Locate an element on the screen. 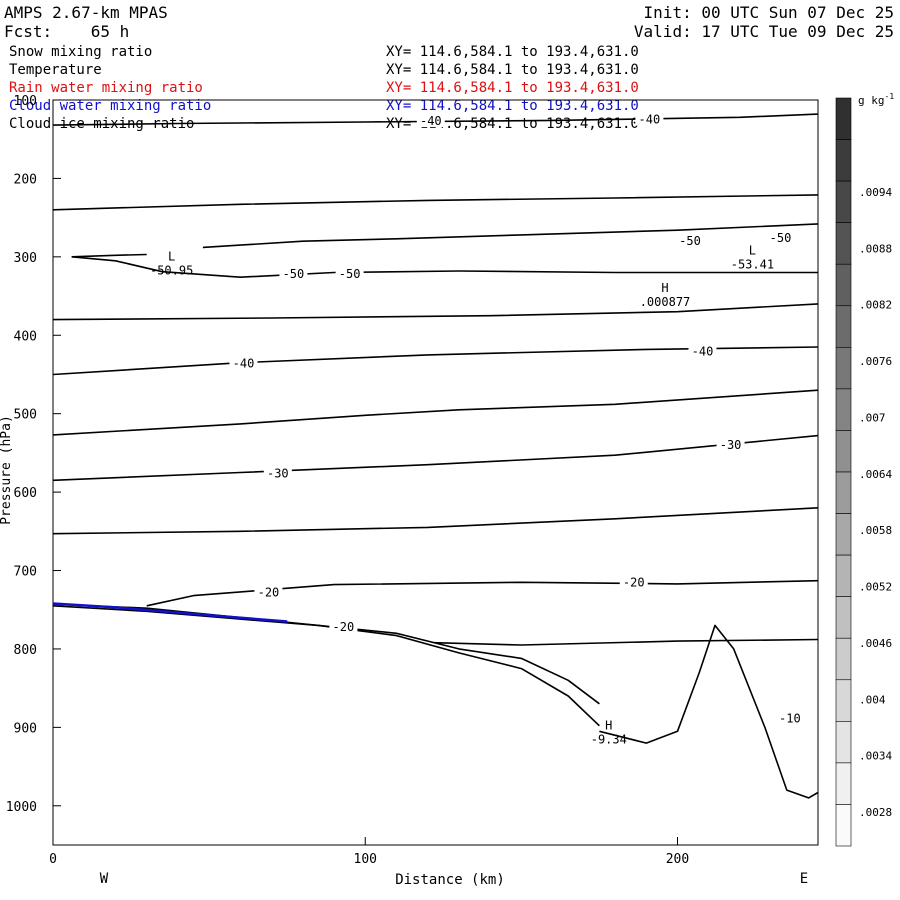  extremum-value-2: .000877 is located at coordinates (665, 302).